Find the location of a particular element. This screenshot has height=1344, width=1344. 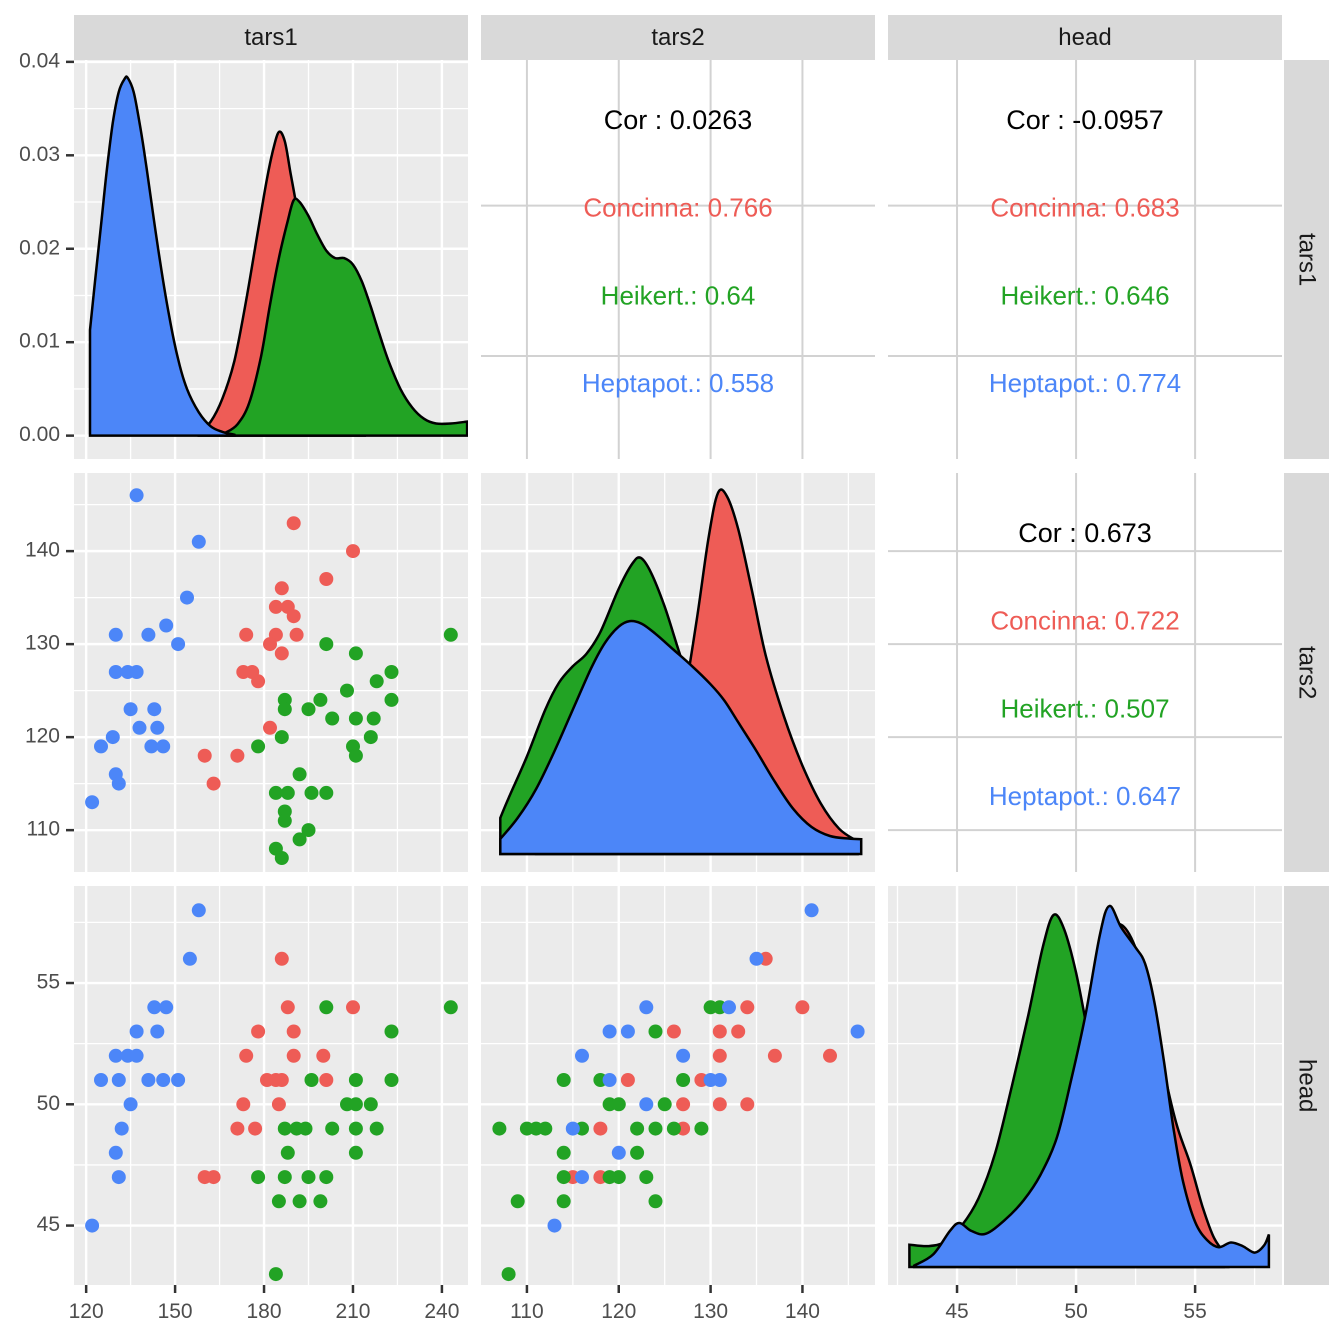

density-heikert is located at coordinates (346, 317).